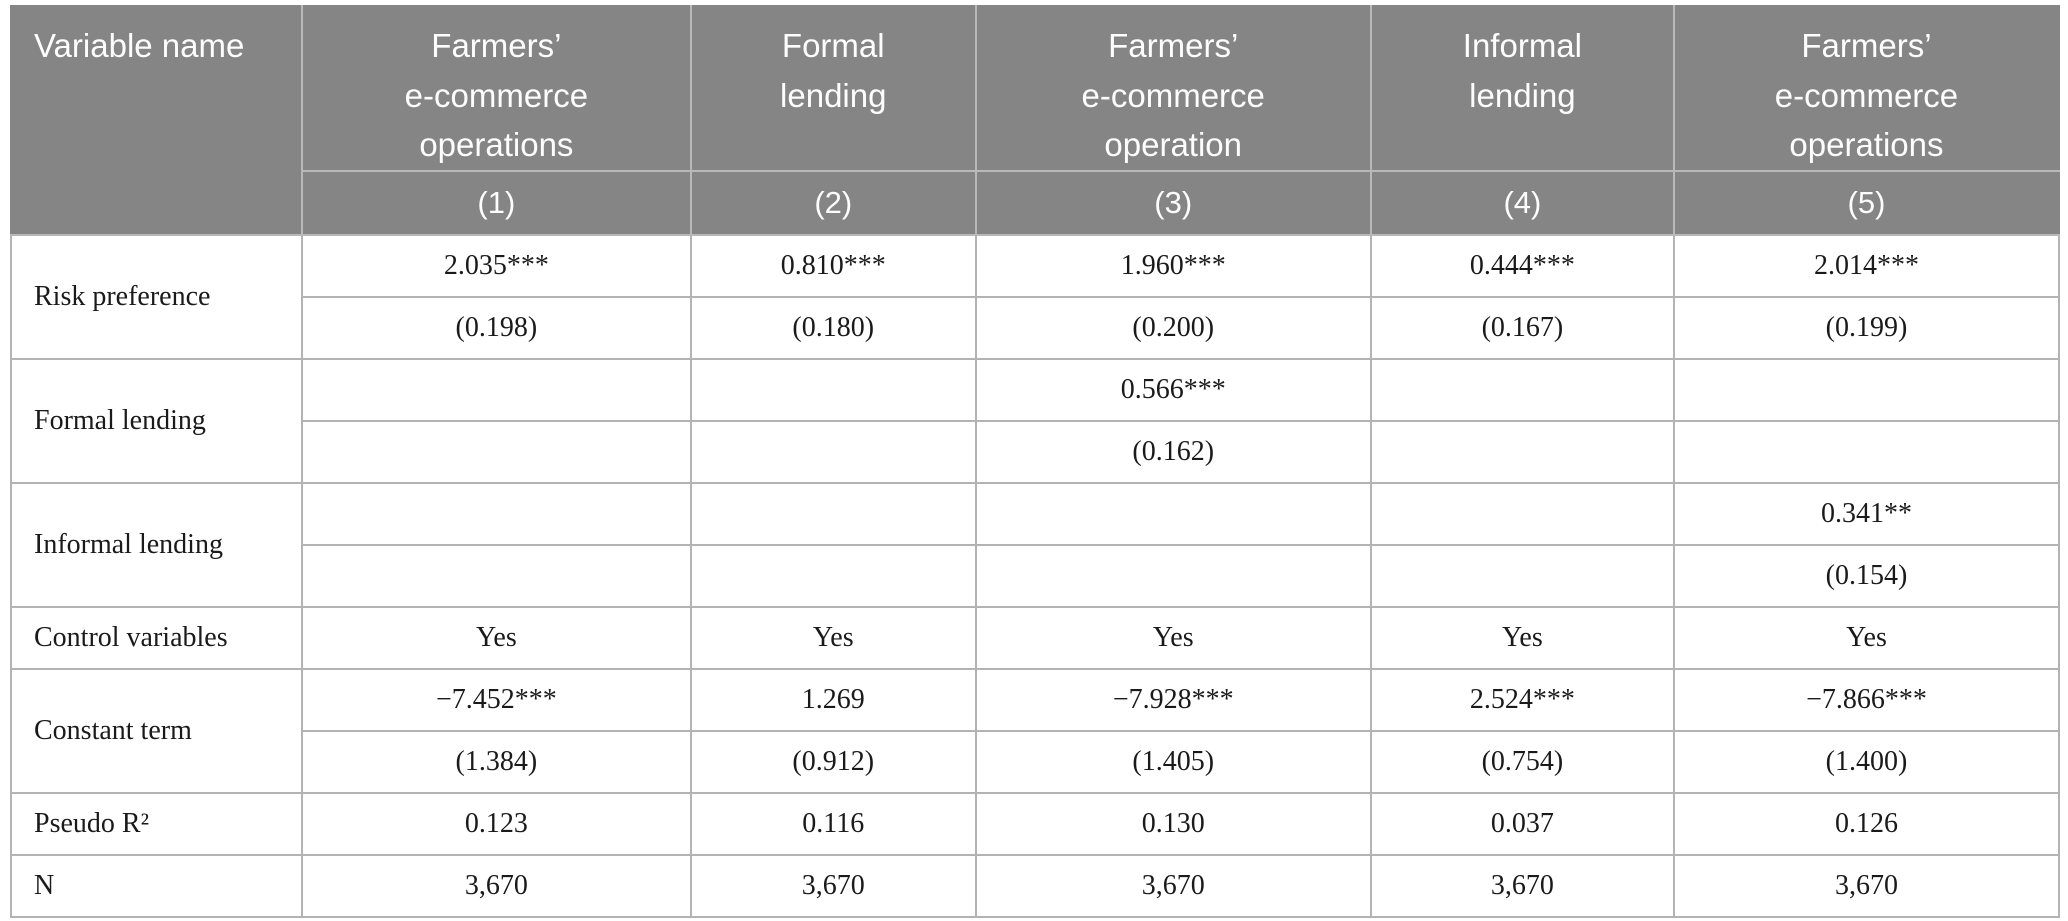 Image resolution: width=2068 pixels, height=921 pixels. Describe the element at coordinates (156, 823) in the screenshot. I see `row-label-pseudo-r2: Pseudo R²` at that location.